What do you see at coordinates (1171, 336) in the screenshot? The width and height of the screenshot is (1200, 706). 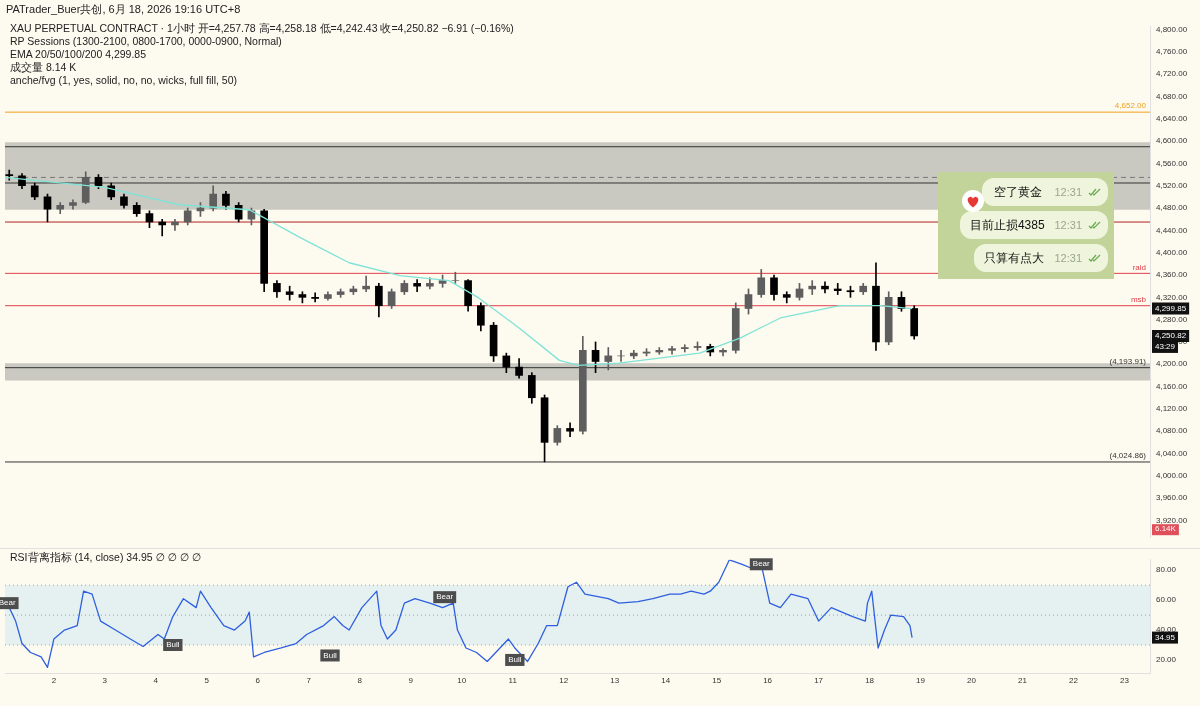 I see `annotation: 4,250.82` at bounding box center [1171, 336].